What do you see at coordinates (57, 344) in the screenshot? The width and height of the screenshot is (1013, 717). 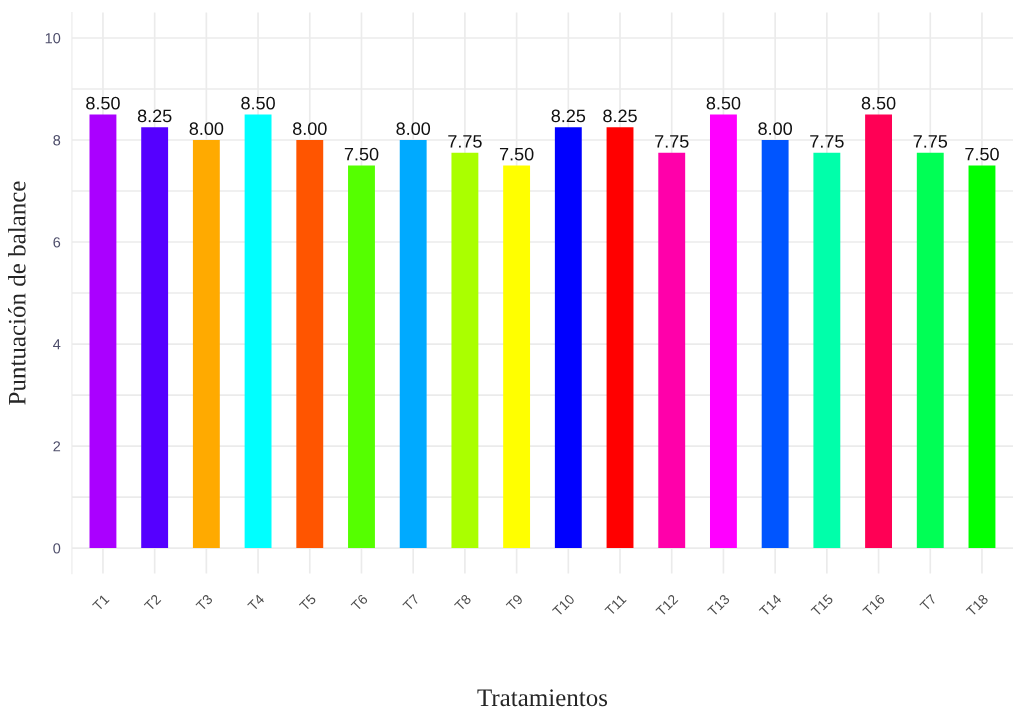 I see `y-tick-label: 4` at bounding box center [57, 344].